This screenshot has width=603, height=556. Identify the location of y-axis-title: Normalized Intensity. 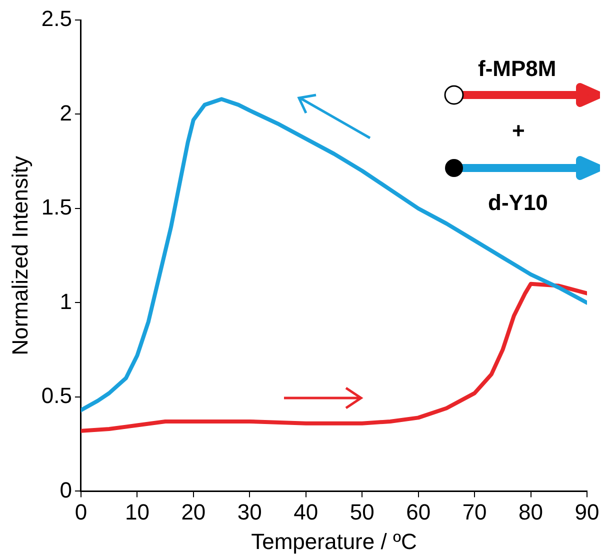
(19, 256).